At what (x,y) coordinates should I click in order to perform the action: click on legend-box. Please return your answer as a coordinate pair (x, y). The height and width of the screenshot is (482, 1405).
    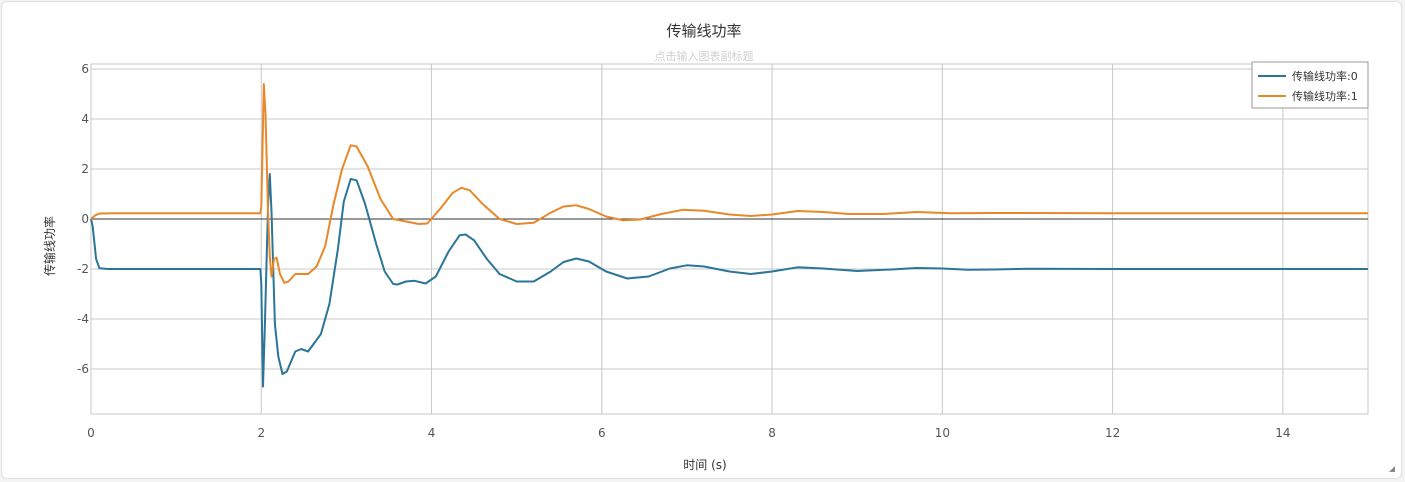
    Looking at the image, I should click on (1310, 85).